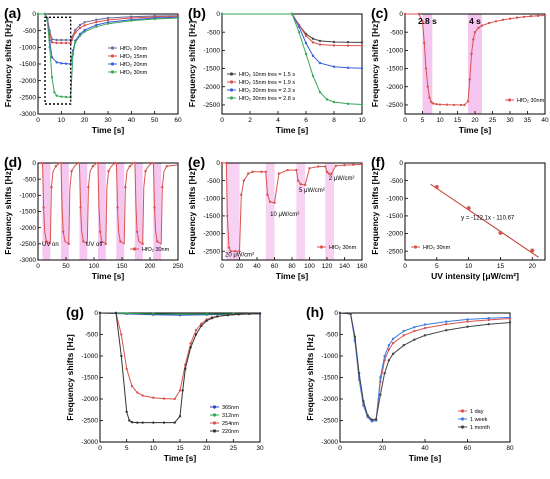  I want to click on legend-entry: HfO₂ 30nm, so click(437, 248).